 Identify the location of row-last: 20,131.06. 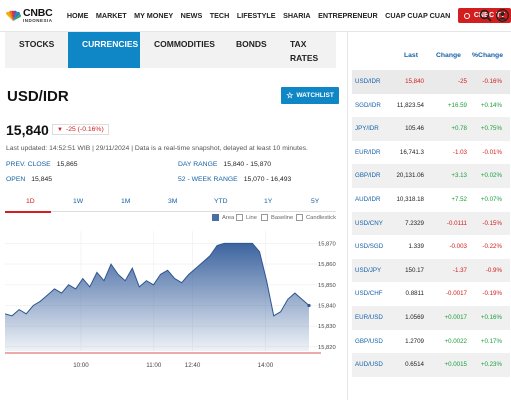
(410, 176).